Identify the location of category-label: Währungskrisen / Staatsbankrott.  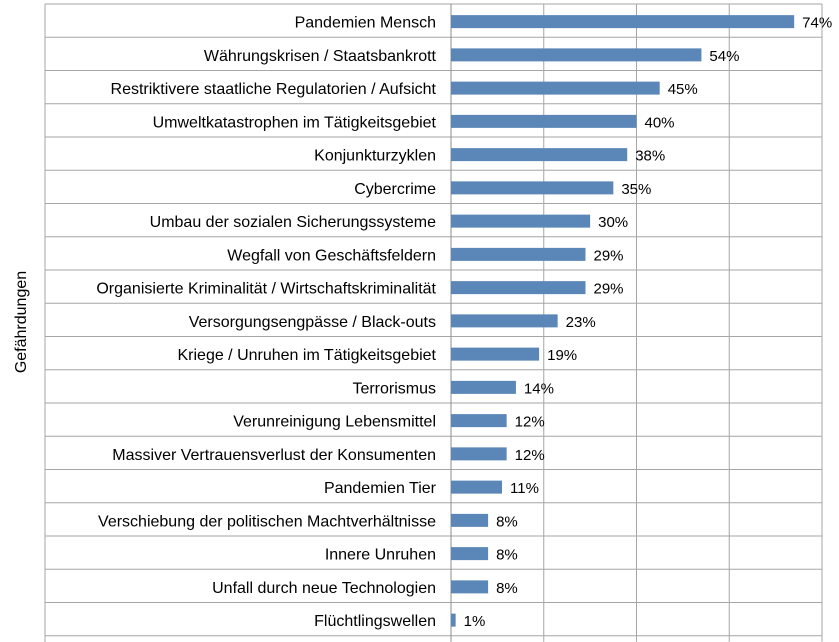
(320, 56).